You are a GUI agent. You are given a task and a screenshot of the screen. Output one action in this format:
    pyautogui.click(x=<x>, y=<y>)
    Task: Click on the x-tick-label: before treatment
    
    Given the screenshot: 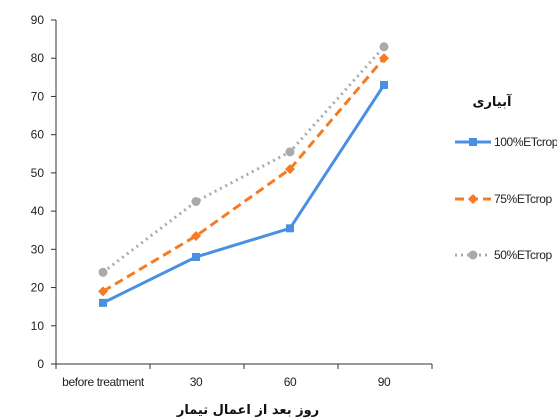 What is the action you would take?
    pyautogui.click(x=103, y=382)
    